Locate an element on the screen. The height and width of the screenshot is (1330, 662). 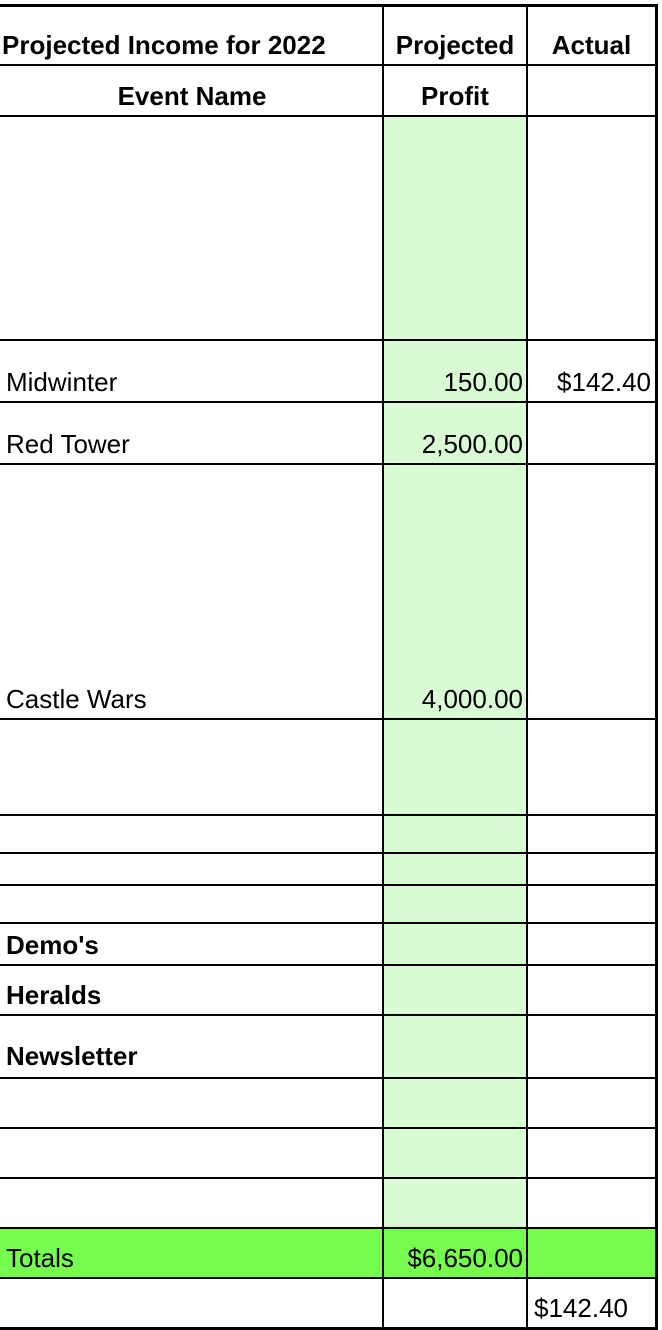
table-row: Heralds is located at coordinates (327, 991).